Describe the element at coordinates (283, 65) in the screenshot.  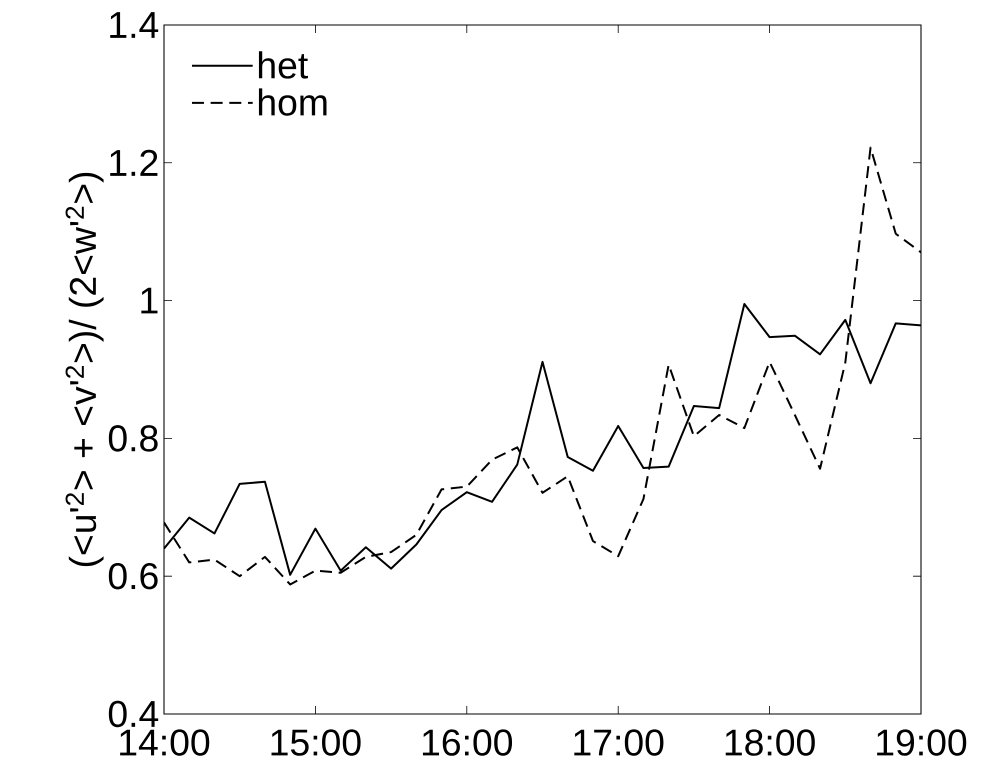
I see `legend-label: het` at that location.